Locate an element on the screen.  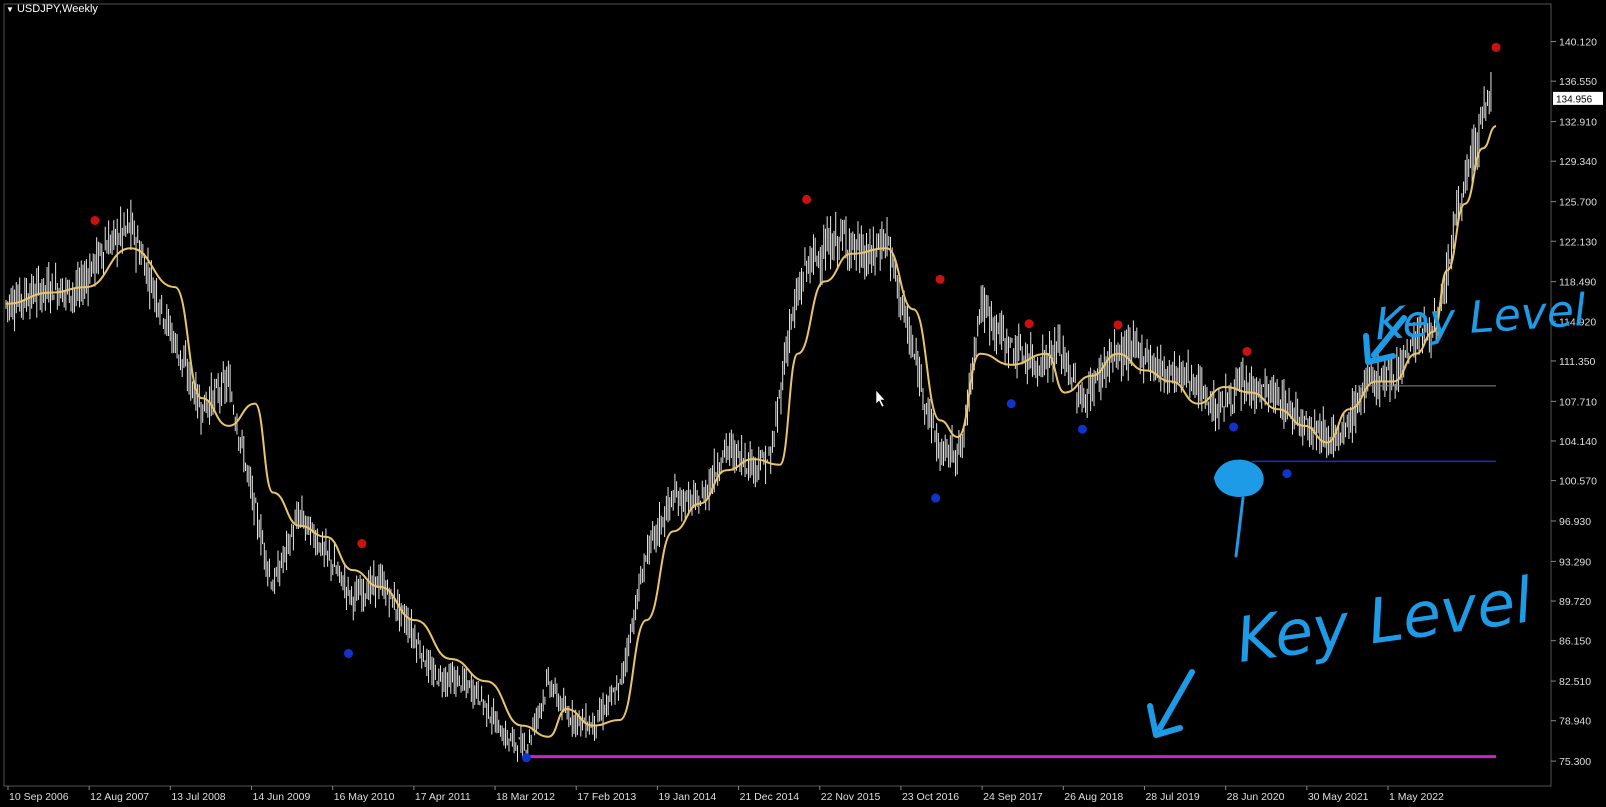
y-tick-label: 93.290 is located at coordinates (1575, 562).